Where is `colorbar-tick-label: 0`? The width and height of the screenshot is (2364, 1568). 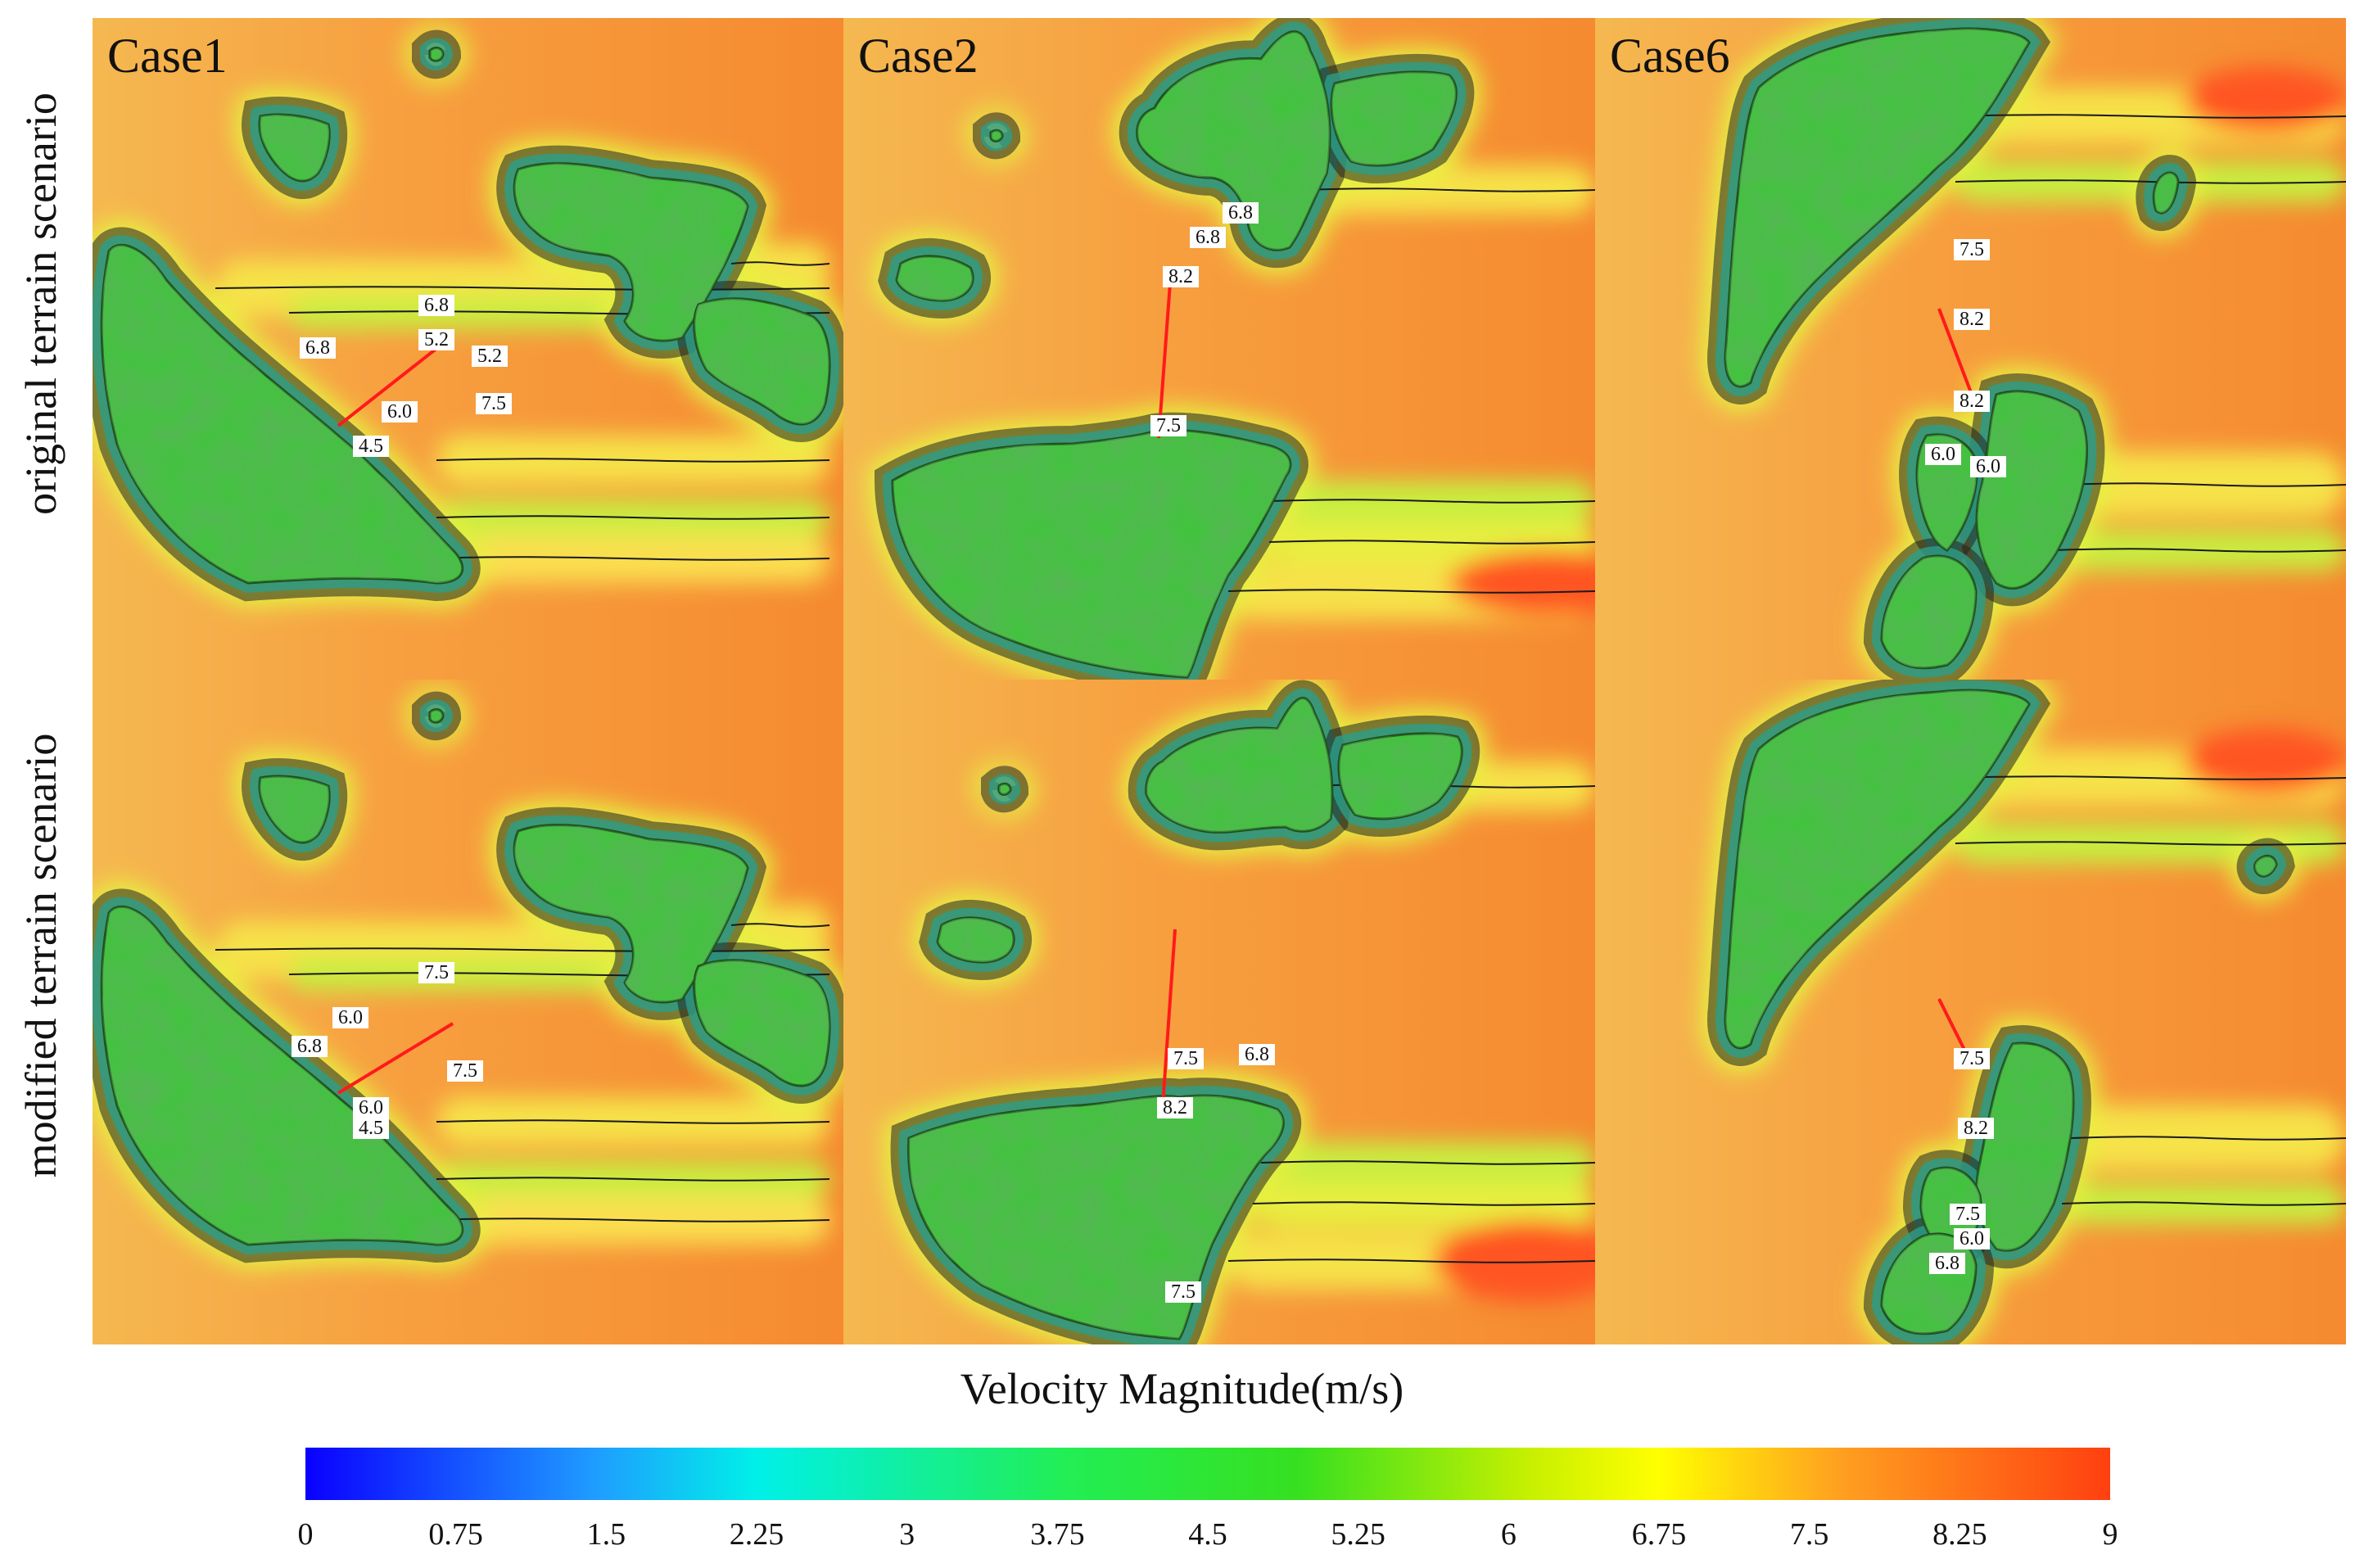
colorbar-tick-label: 0 is located at coordinates (305, 1535).